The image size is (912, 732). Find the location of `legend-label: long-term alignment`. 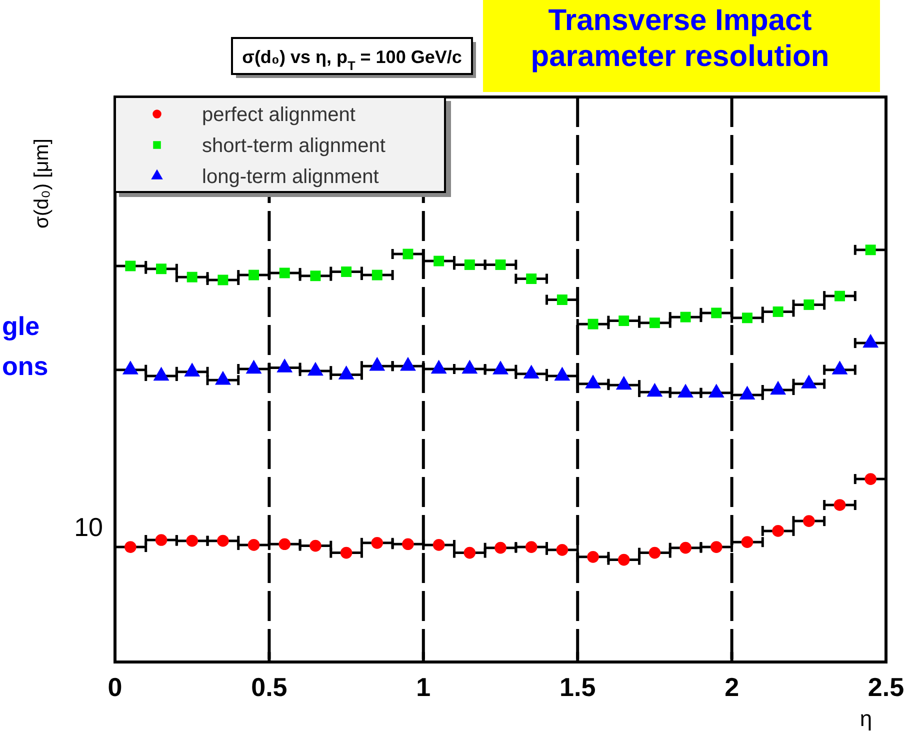

legend-label: long-term alignment is located at coordinates (291, 177).